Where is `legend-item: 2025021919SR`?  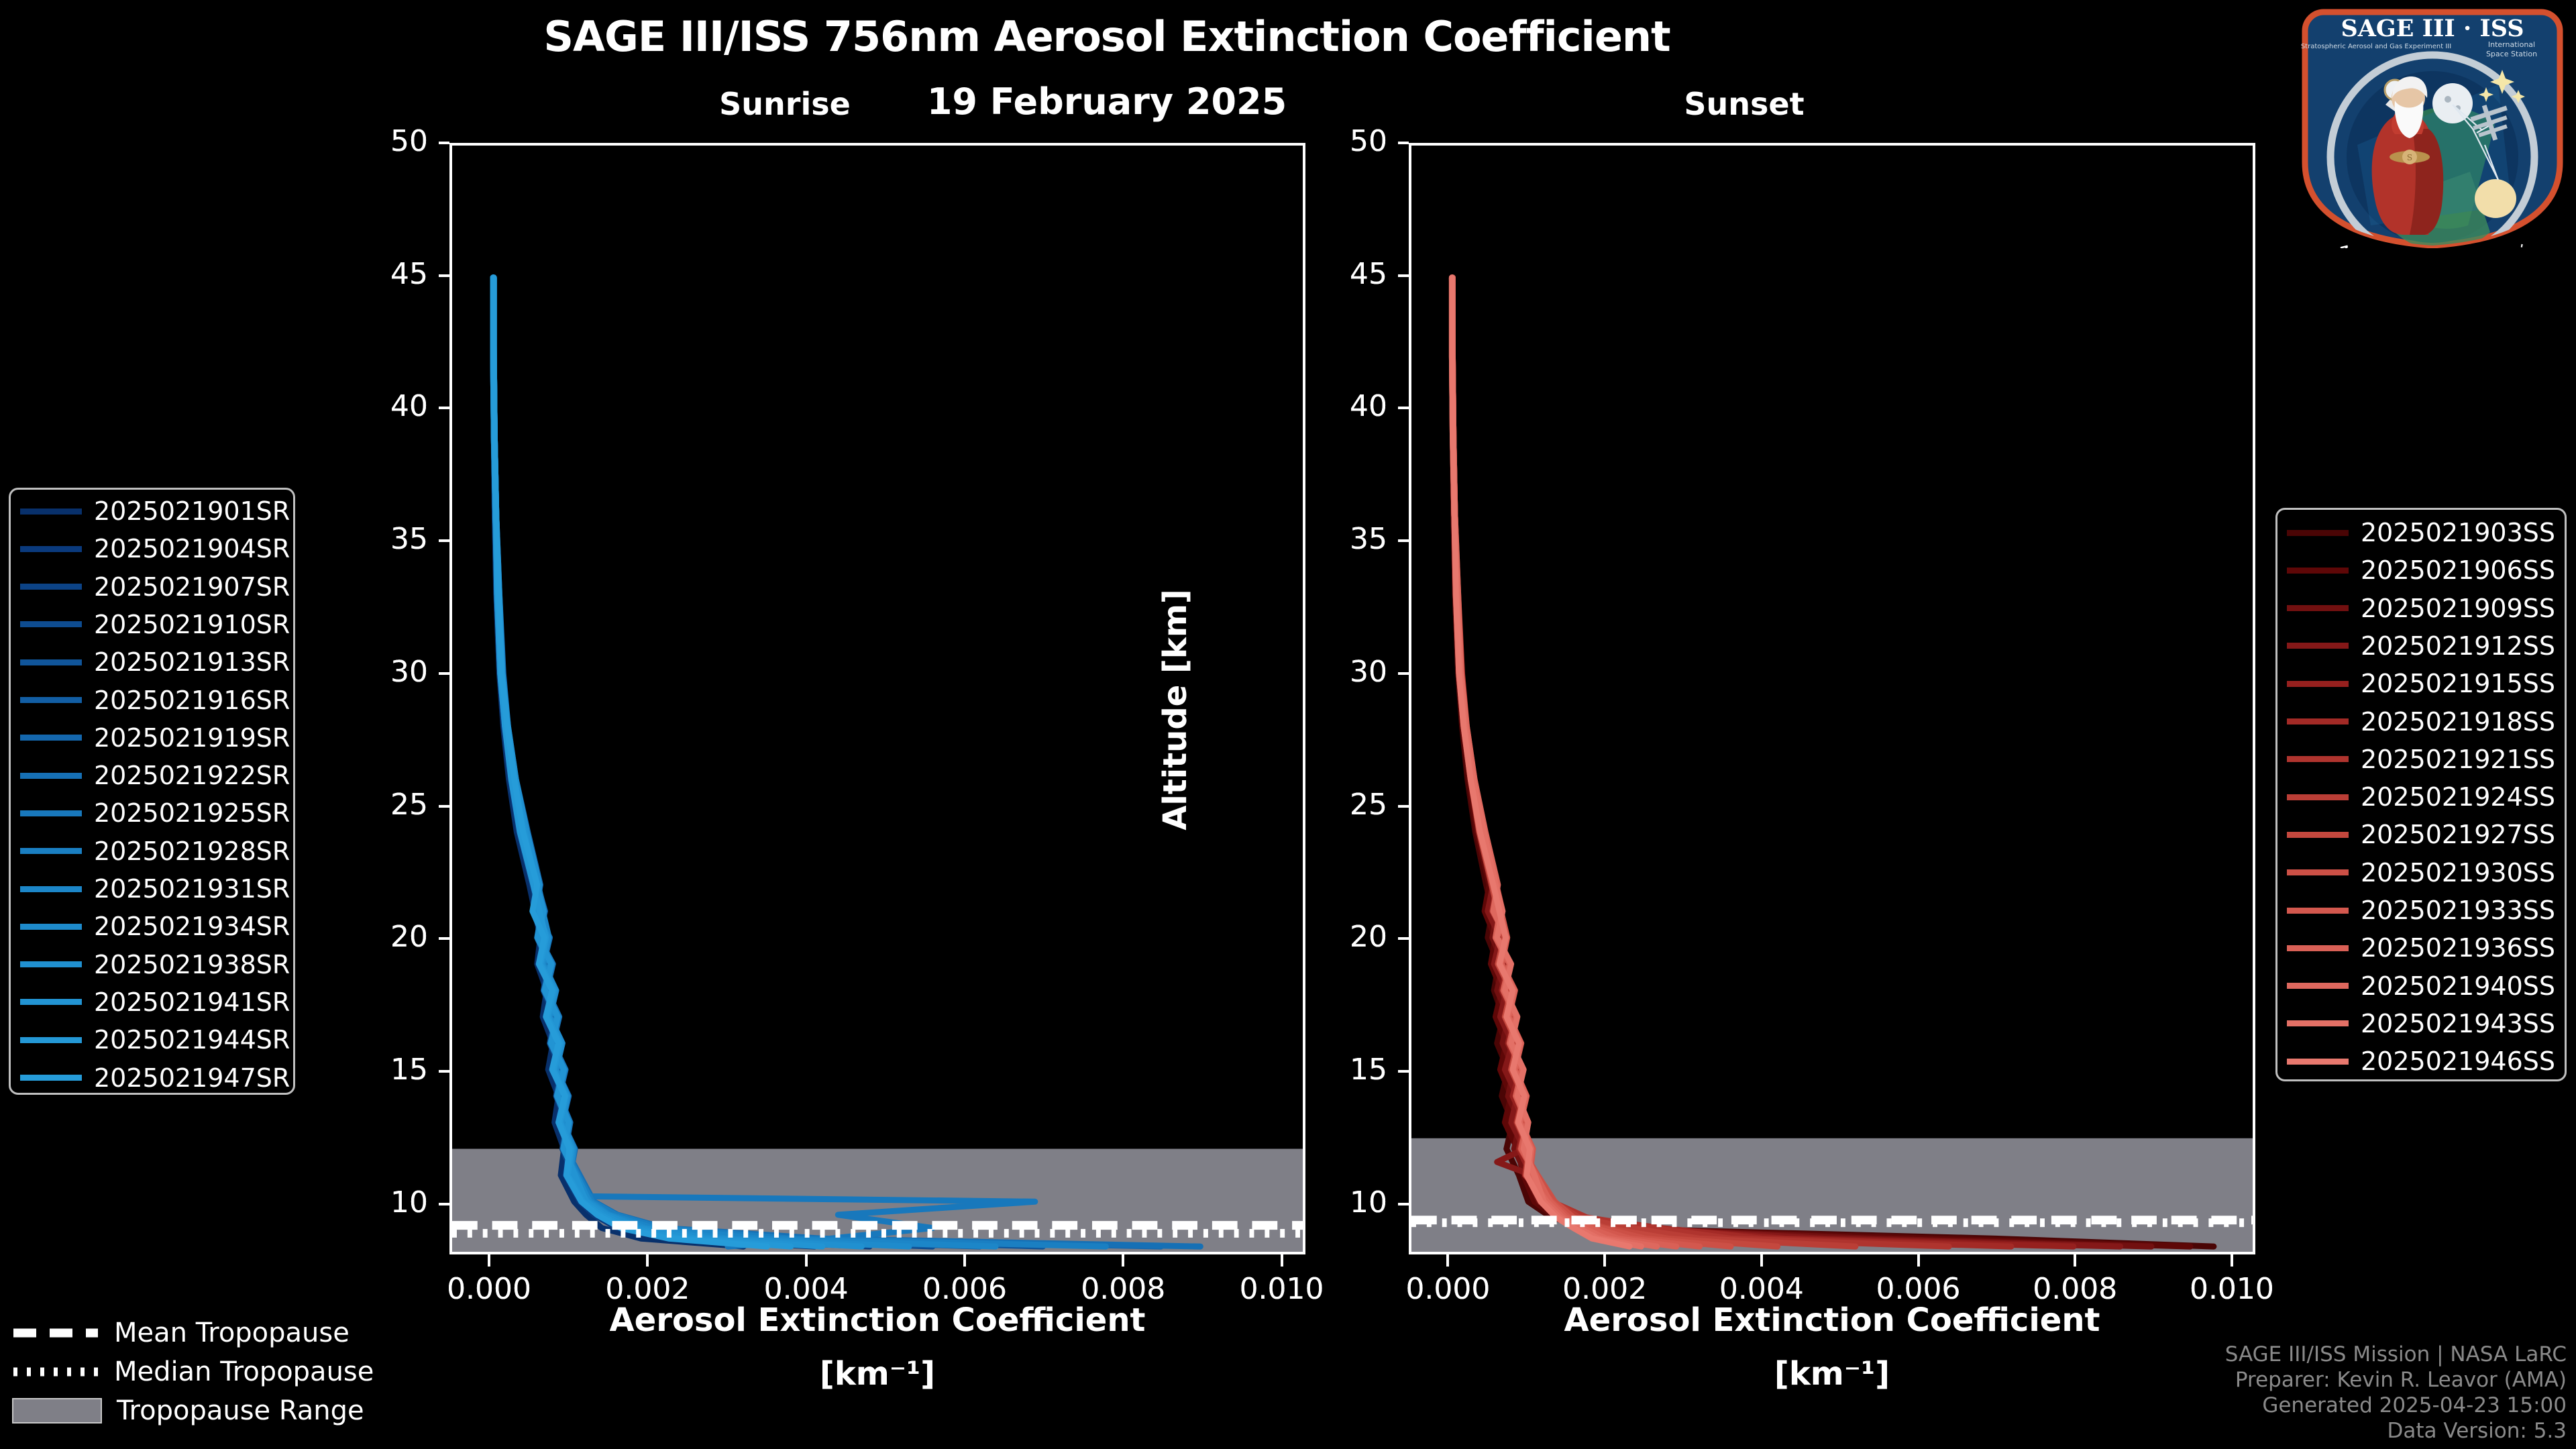
legend-item: 2025021919SR is located at coordinates (155, 738).